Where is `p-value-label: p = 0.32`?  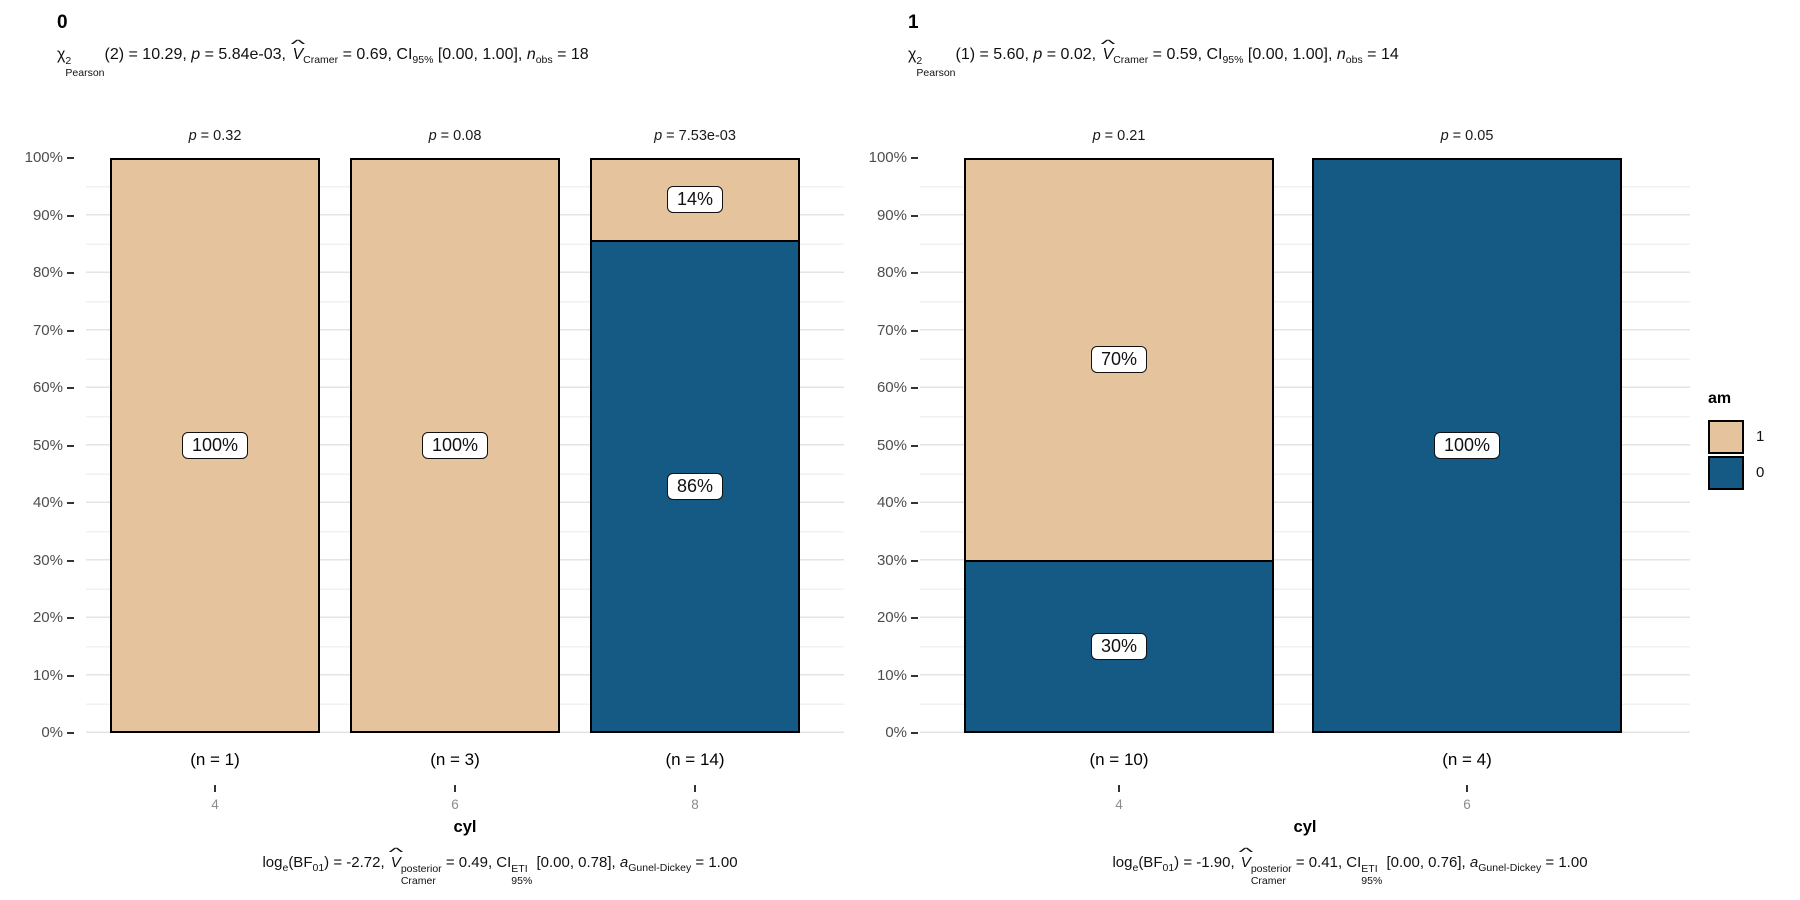 p-value-label: p = 0.32 is located at coordinates (215, 136).